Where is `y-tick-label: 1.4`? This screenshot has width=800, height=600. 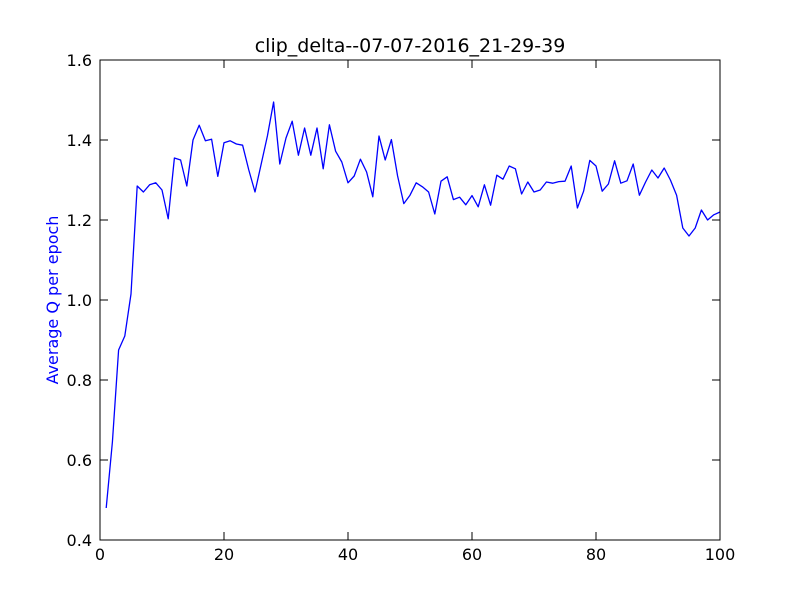 y-tick-label: 1.4 is located at coordinates (79, 140).